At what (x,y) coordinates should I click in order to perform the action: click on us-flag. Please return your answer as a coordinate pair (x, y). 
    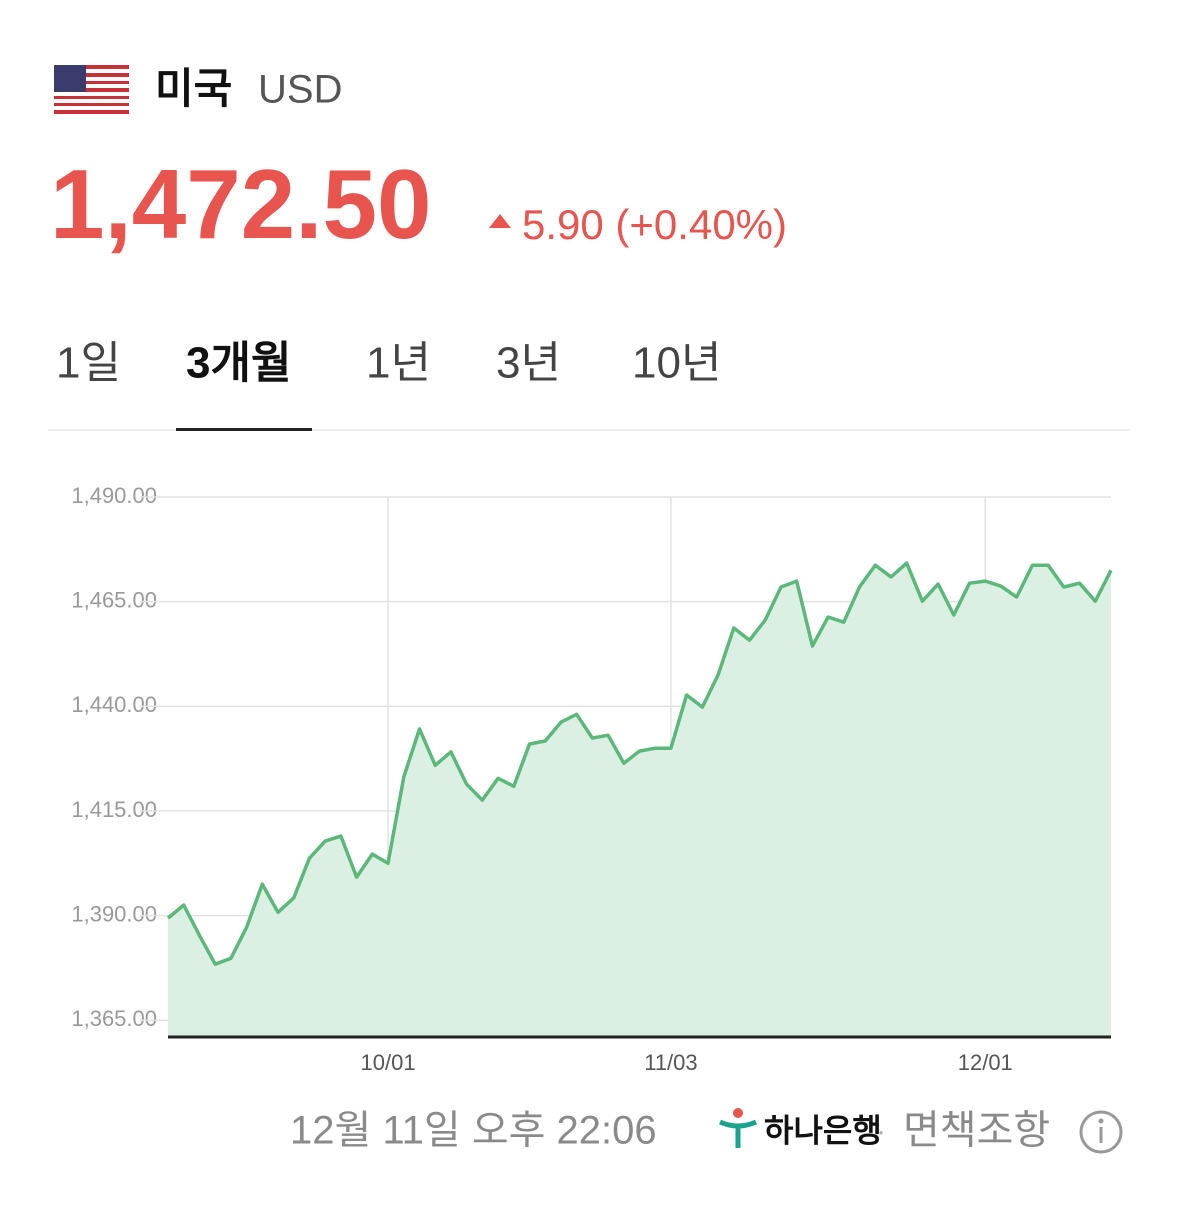
    Looking at the image, I should click on (91, 89).